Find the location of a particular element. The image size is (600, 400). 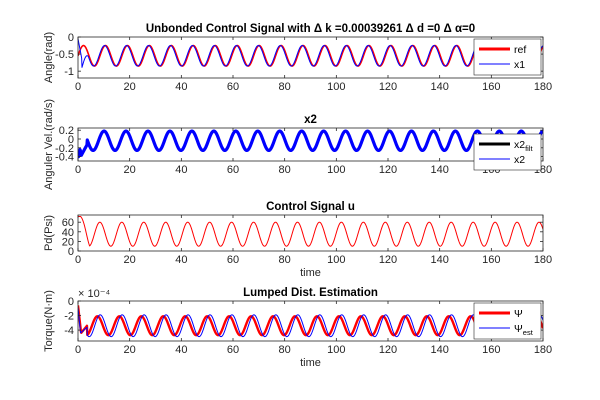

legend-label-sub: est is located at coordinates (528, 332).